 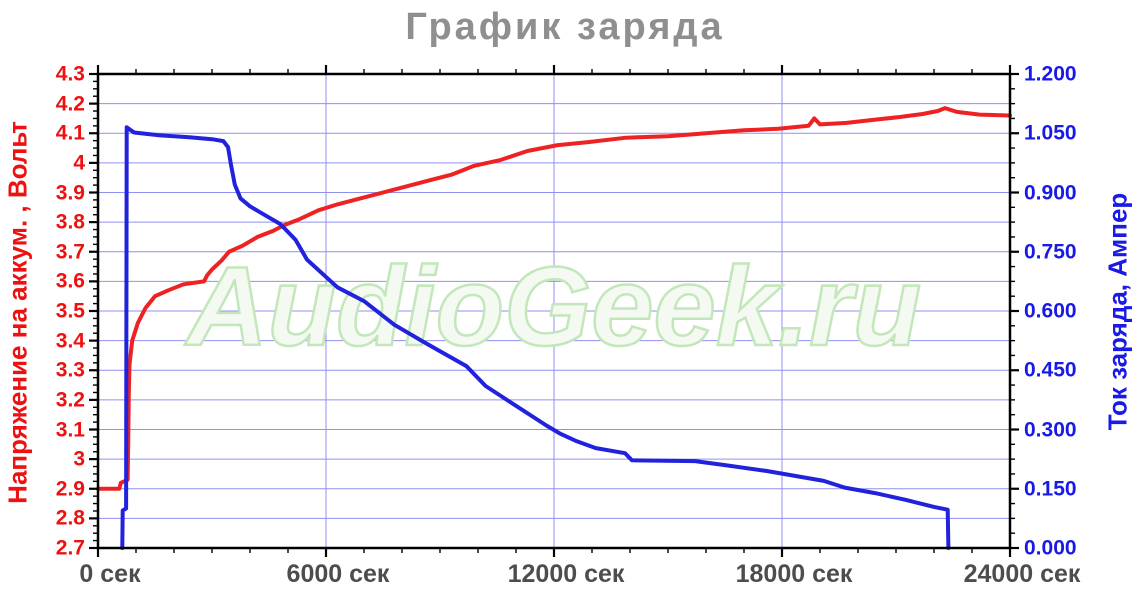 What do you see at coordinates (1050, 489) in the screenshot?
I see `y-right-tick-label: 0.150` at bounding box center [1050, 489].